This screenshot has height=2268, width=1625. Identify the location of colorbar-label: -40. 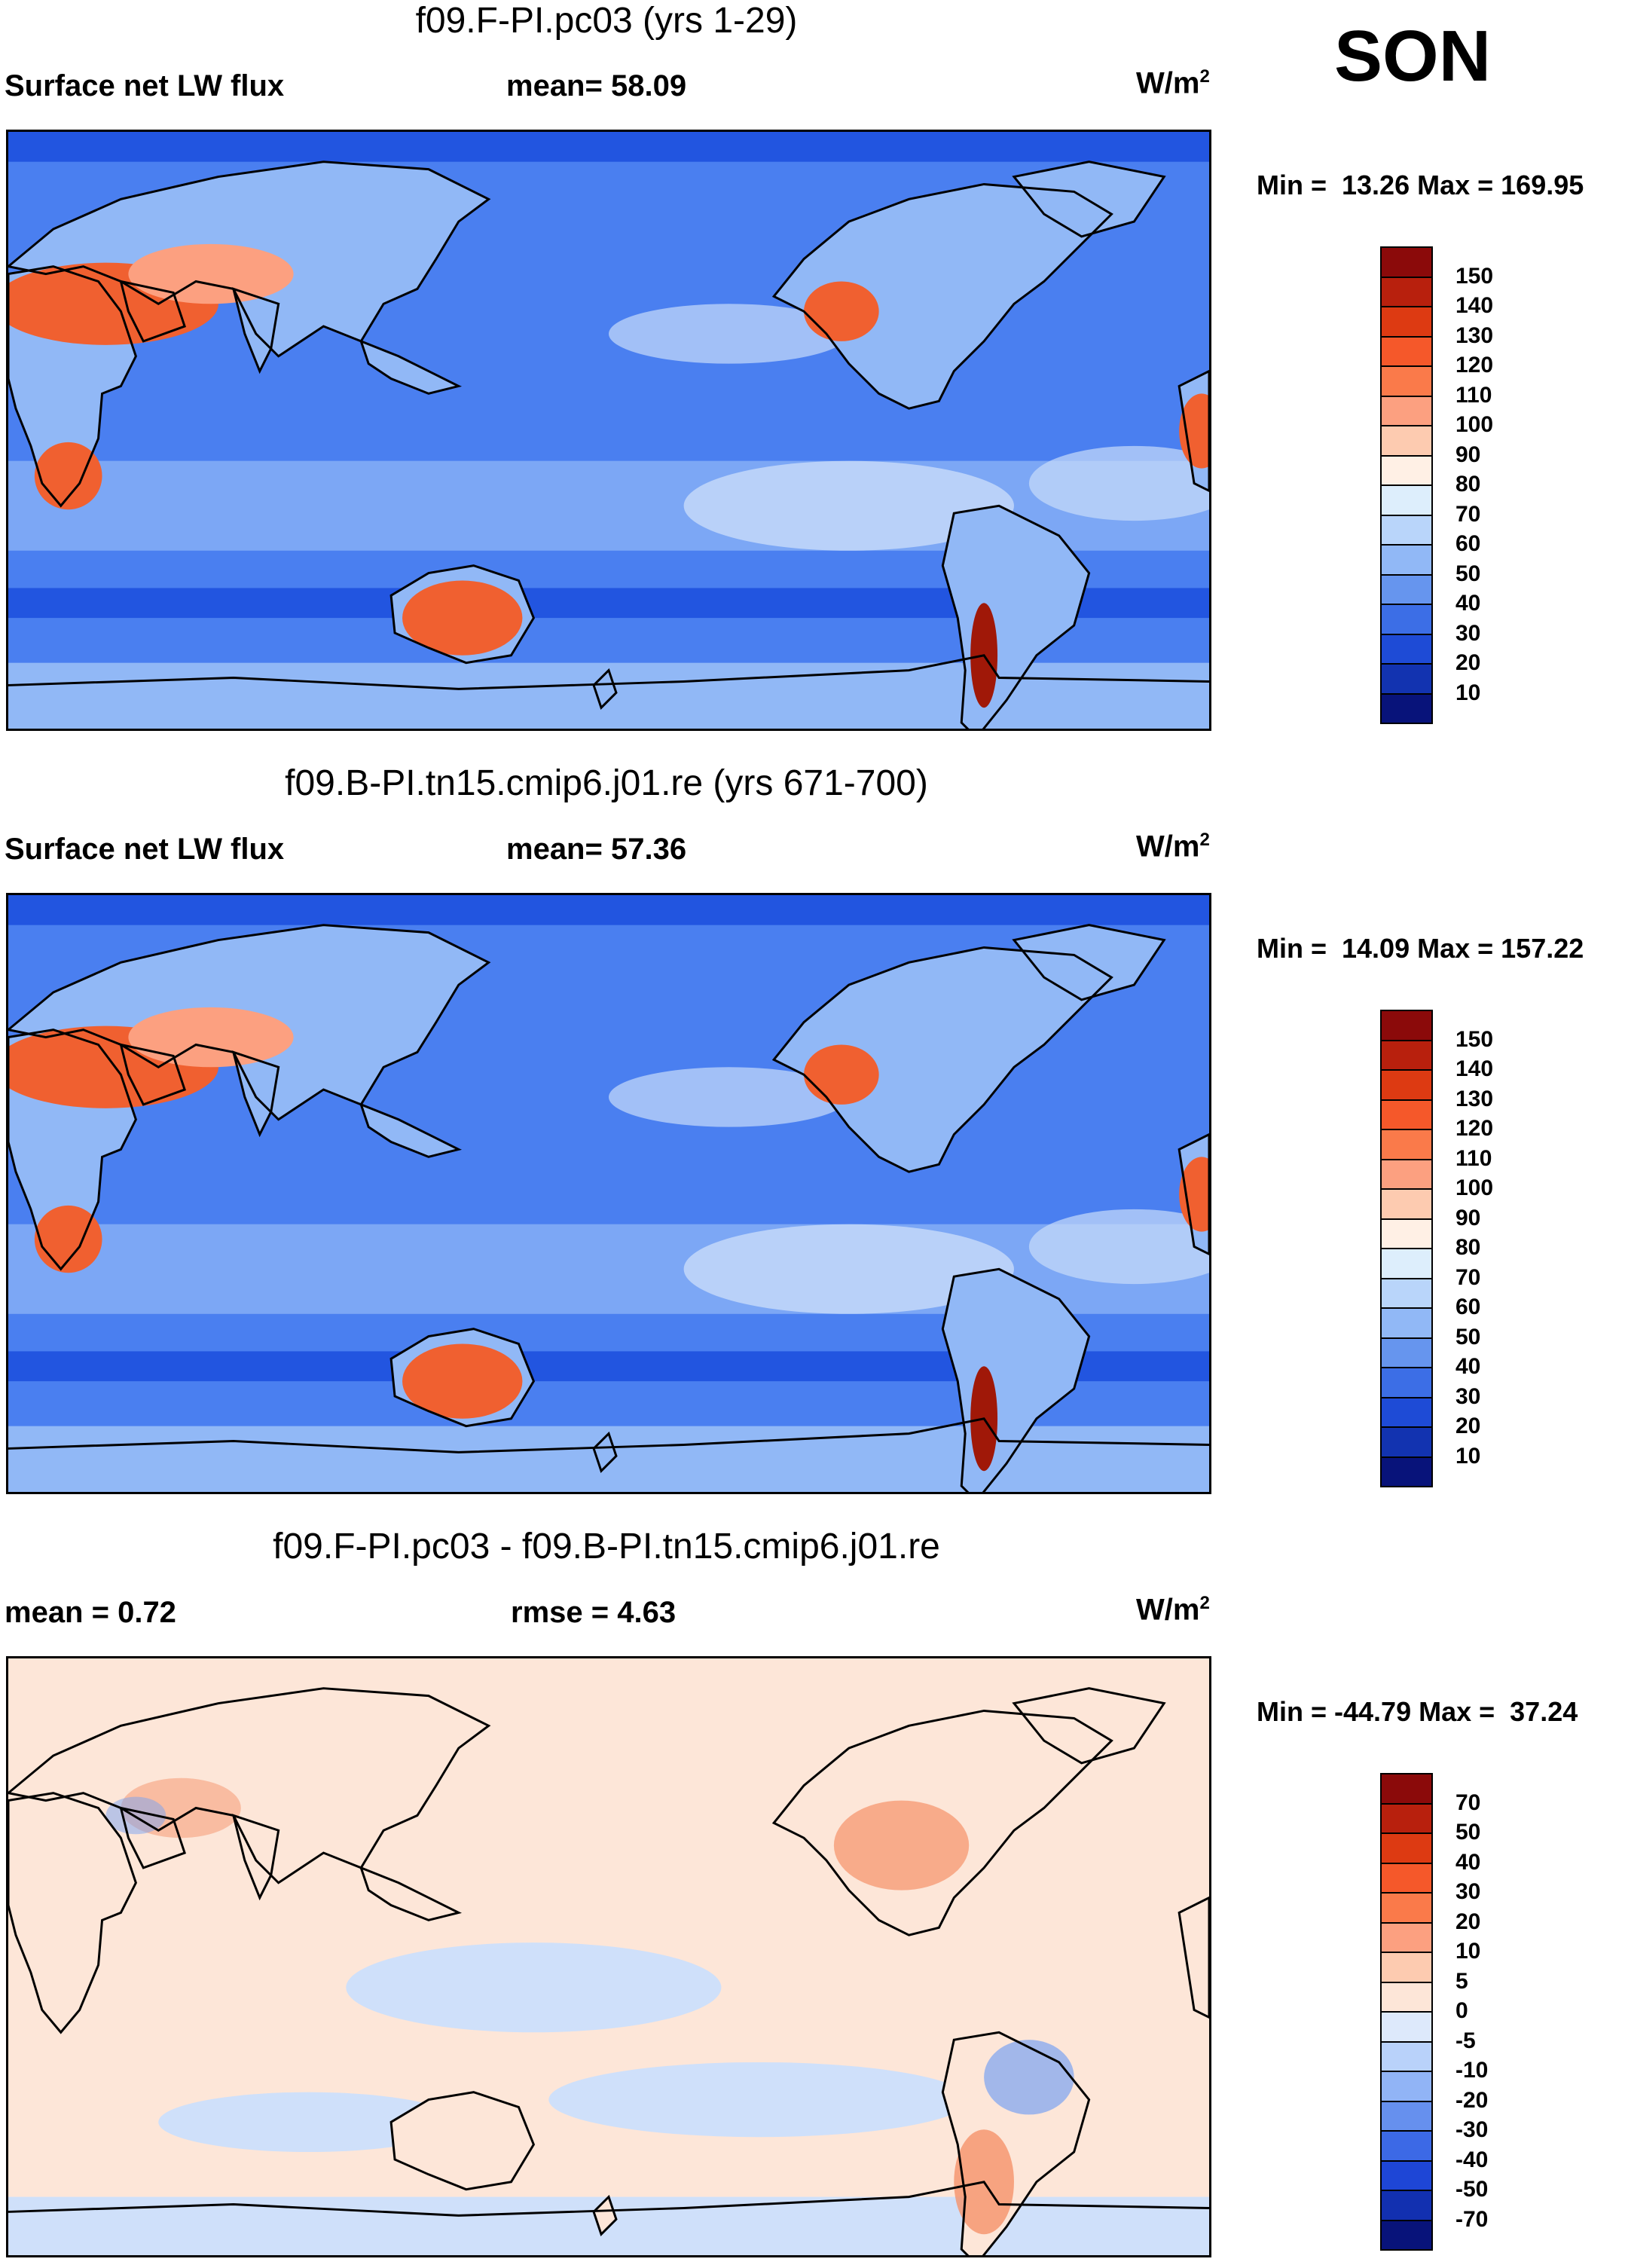
(1472, 2159).